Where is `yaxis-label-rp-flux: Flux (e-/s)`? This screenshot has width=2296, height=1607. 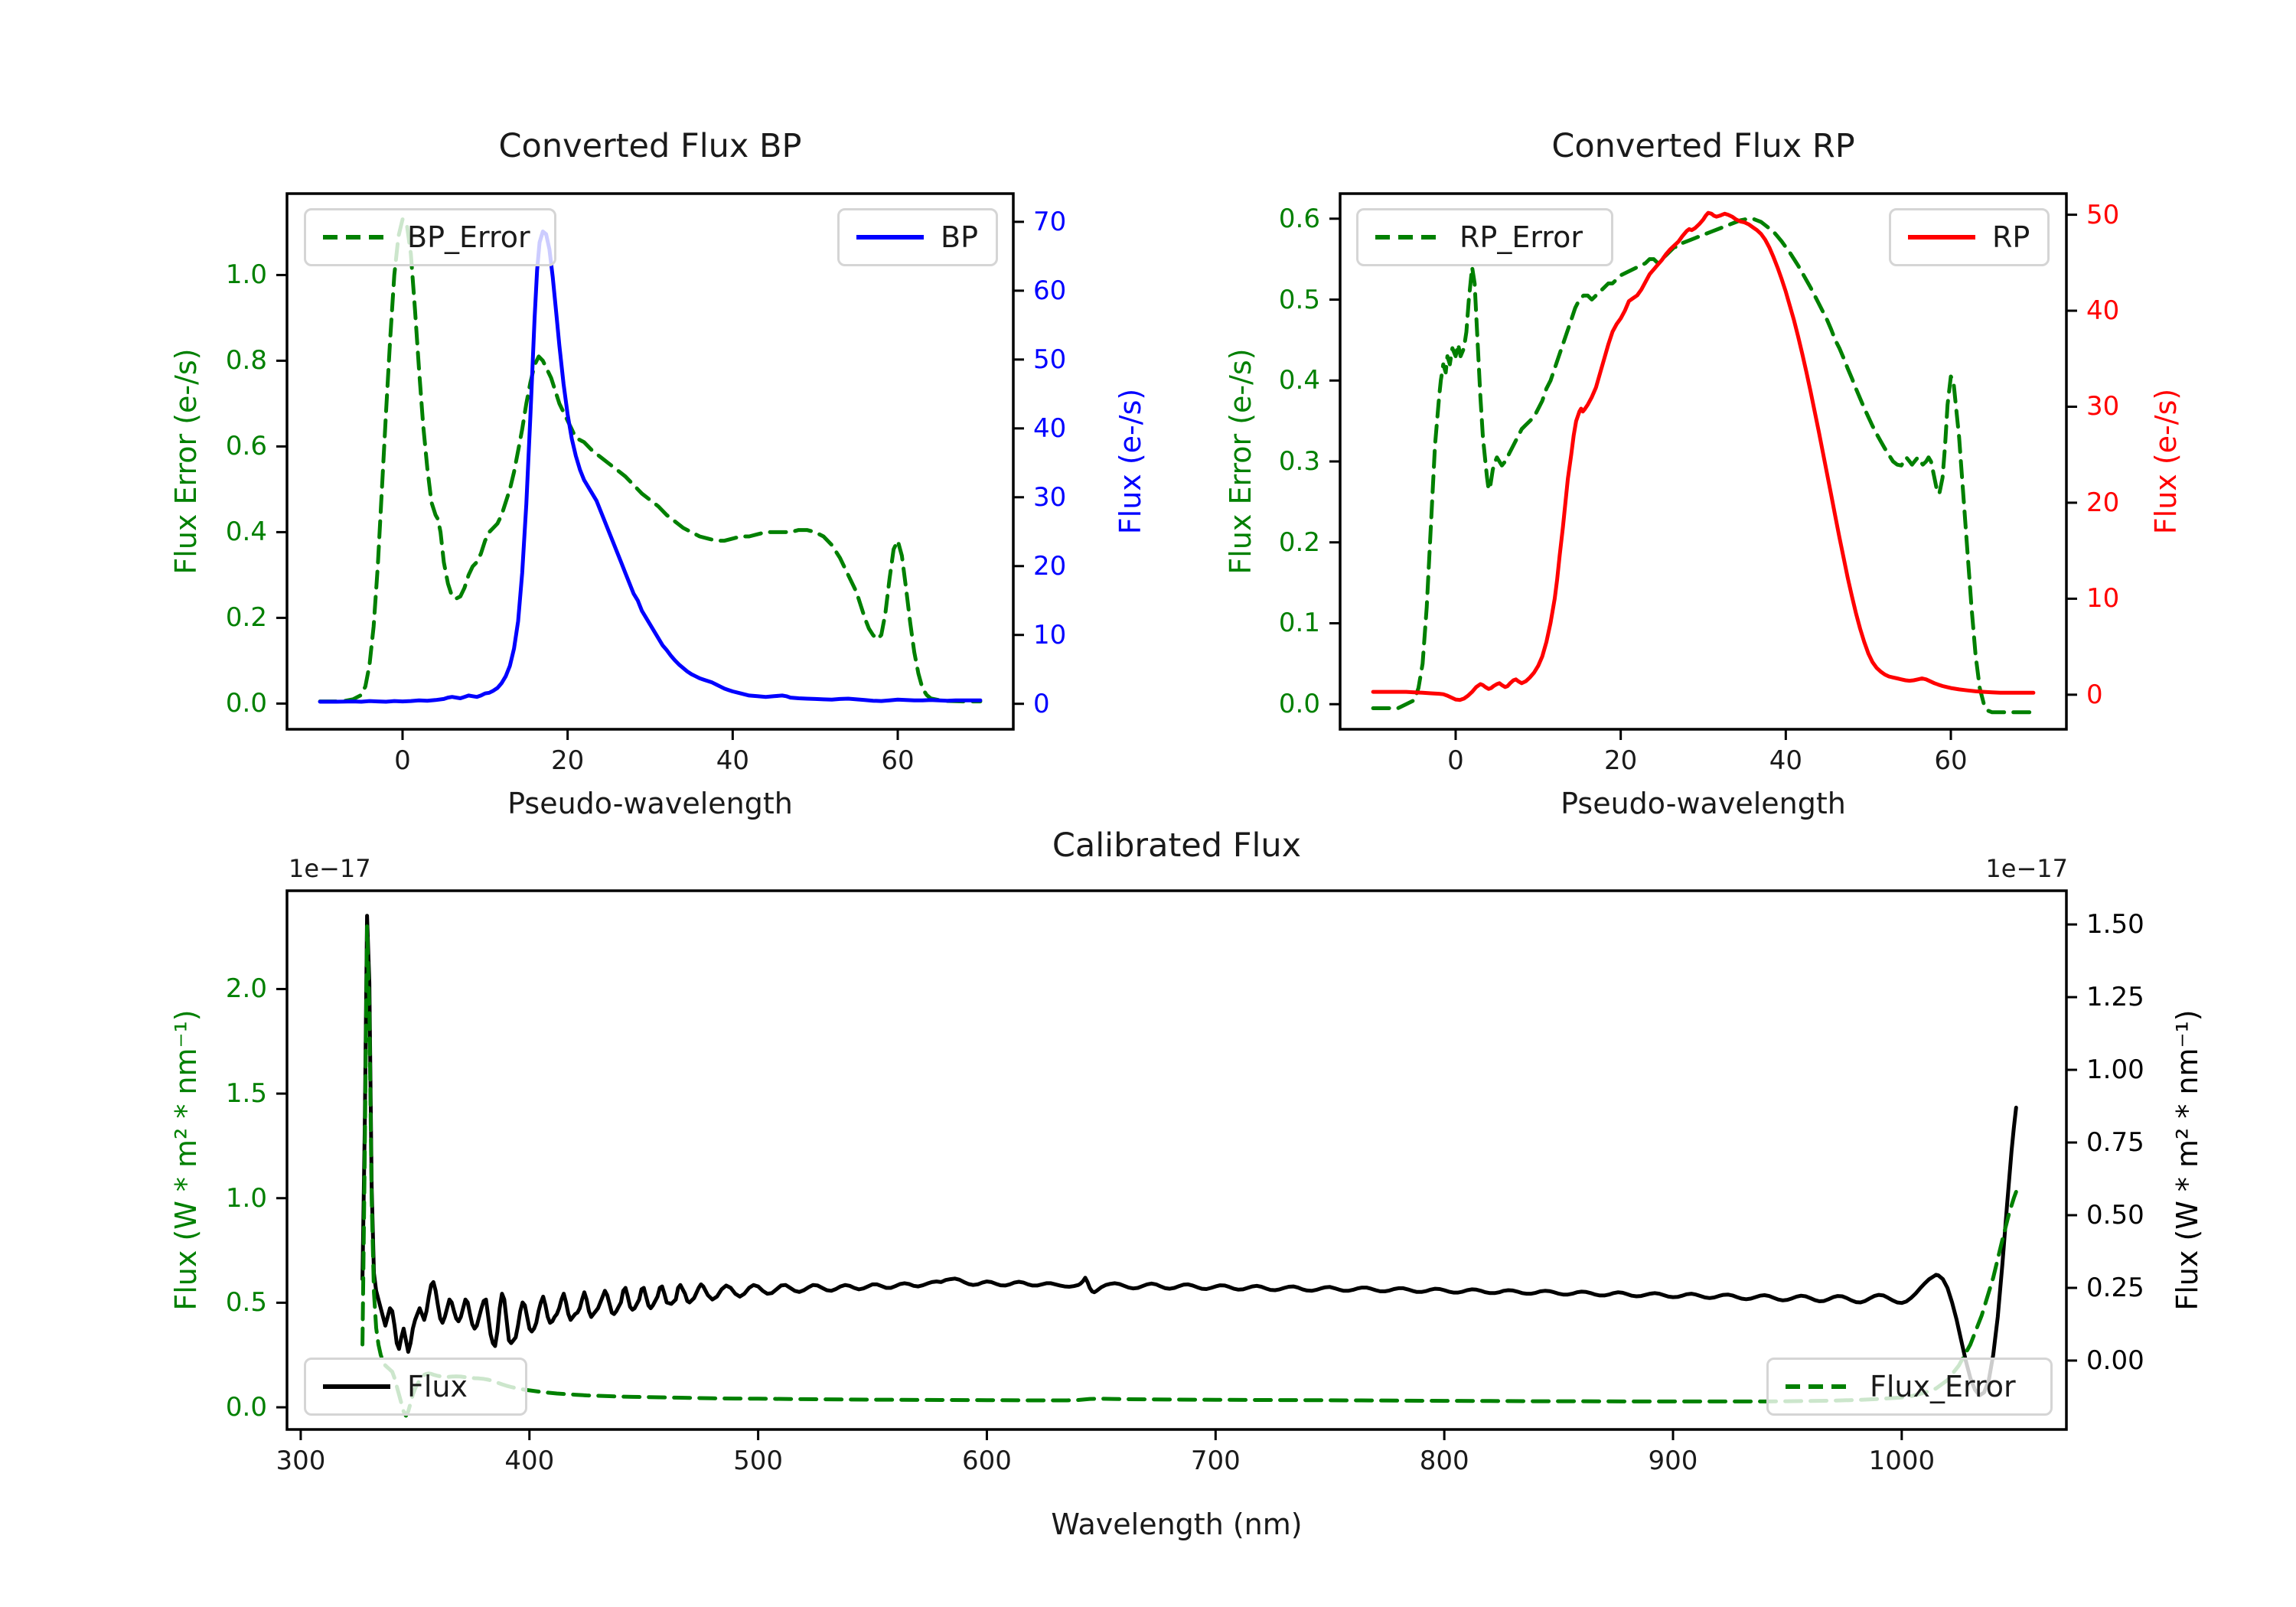 yaxis-label-rp-flux: Flux (e-/s) is located at coordinates (2166, 461).